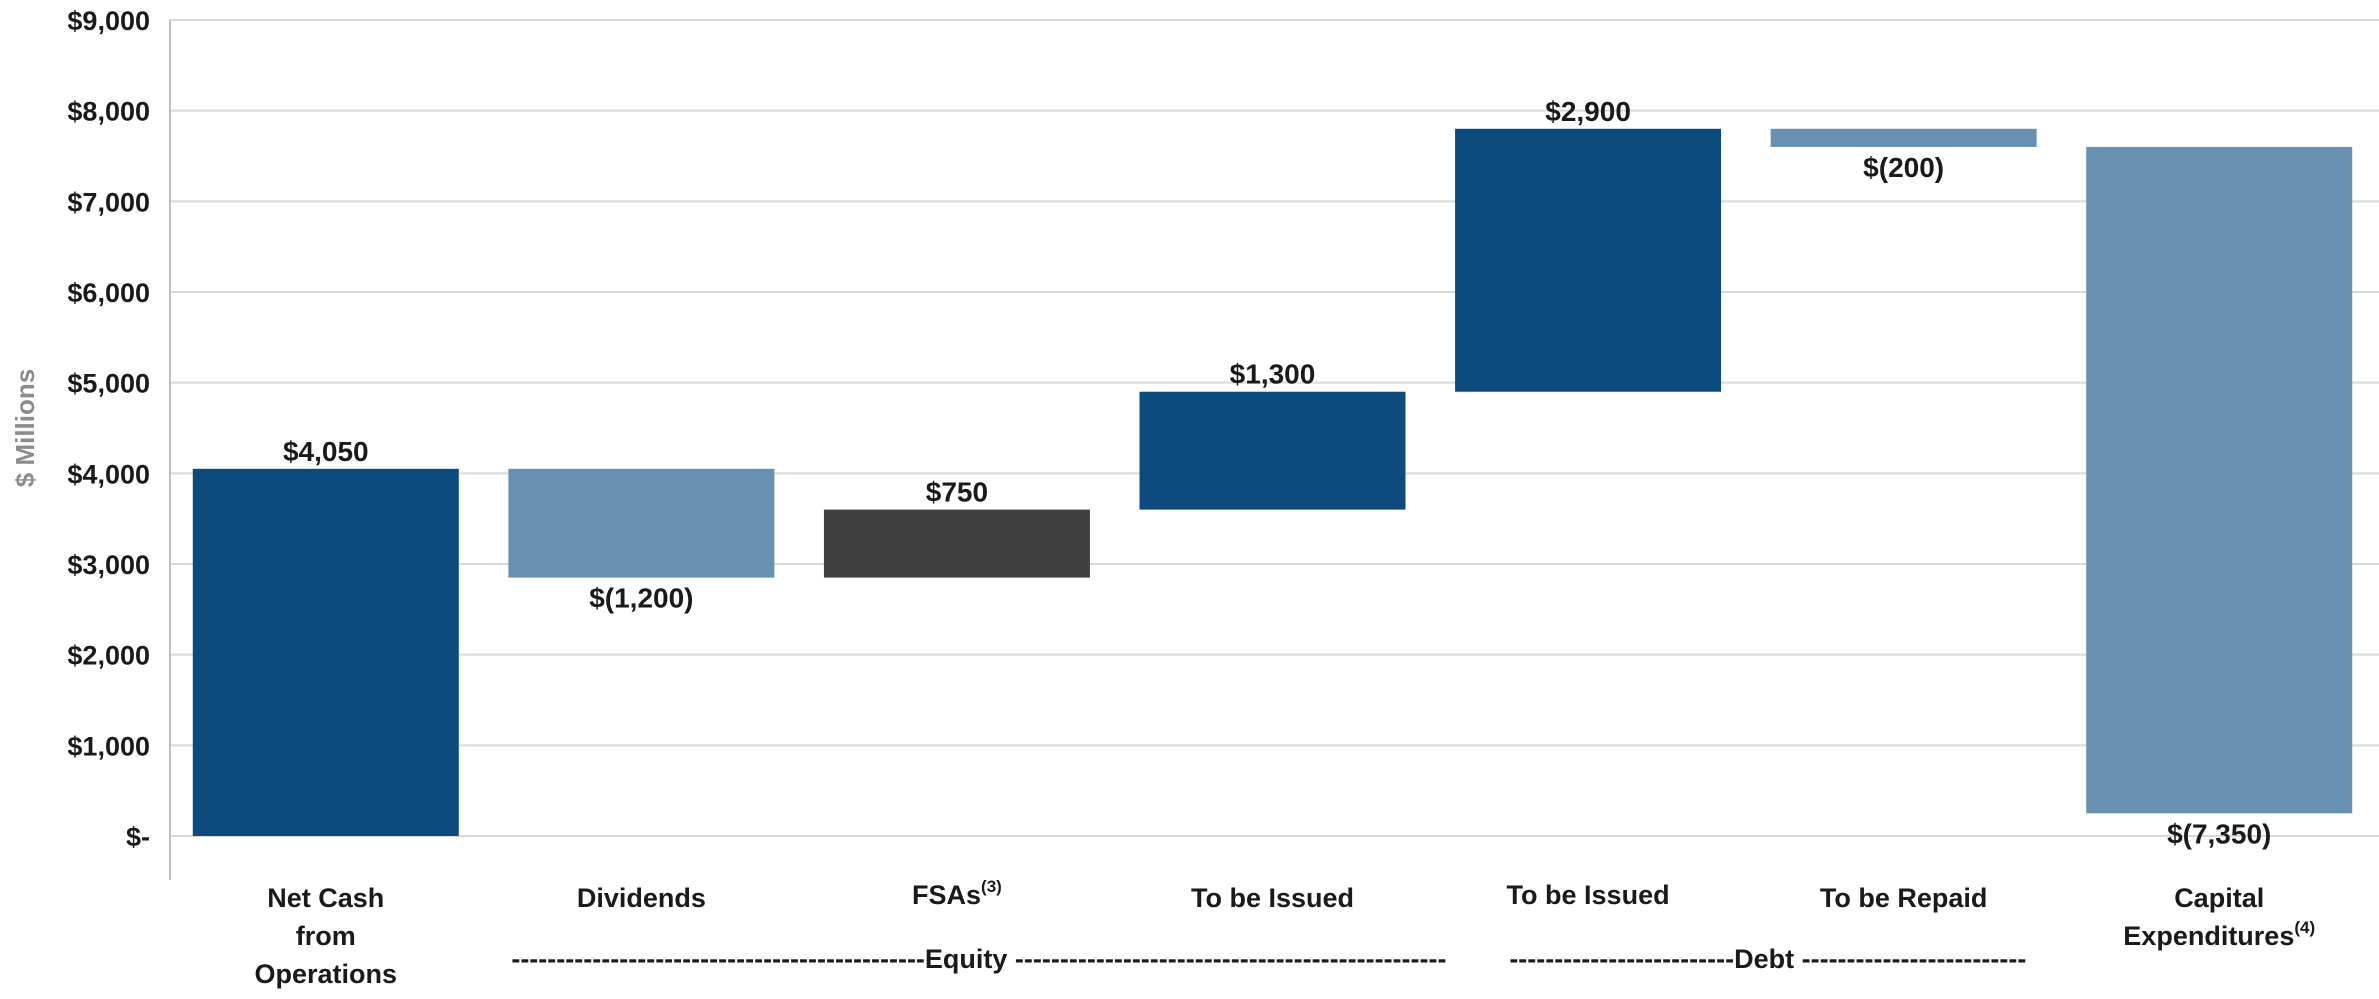  What do you see at coordinates (2219, 934) in the screenshot?
I see `category-label: Expenditures(4)` at bounding box center [2219, 934].